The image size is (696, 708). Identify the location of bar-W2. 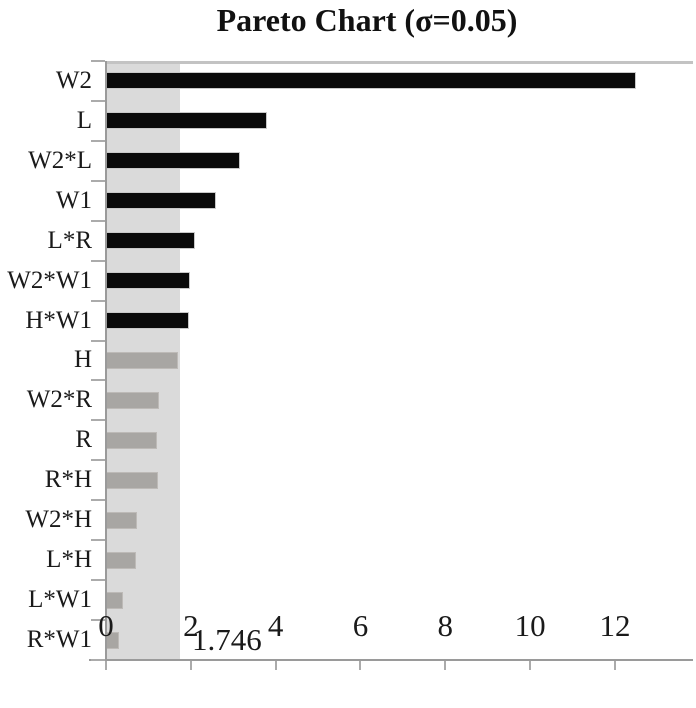
(371, 81).